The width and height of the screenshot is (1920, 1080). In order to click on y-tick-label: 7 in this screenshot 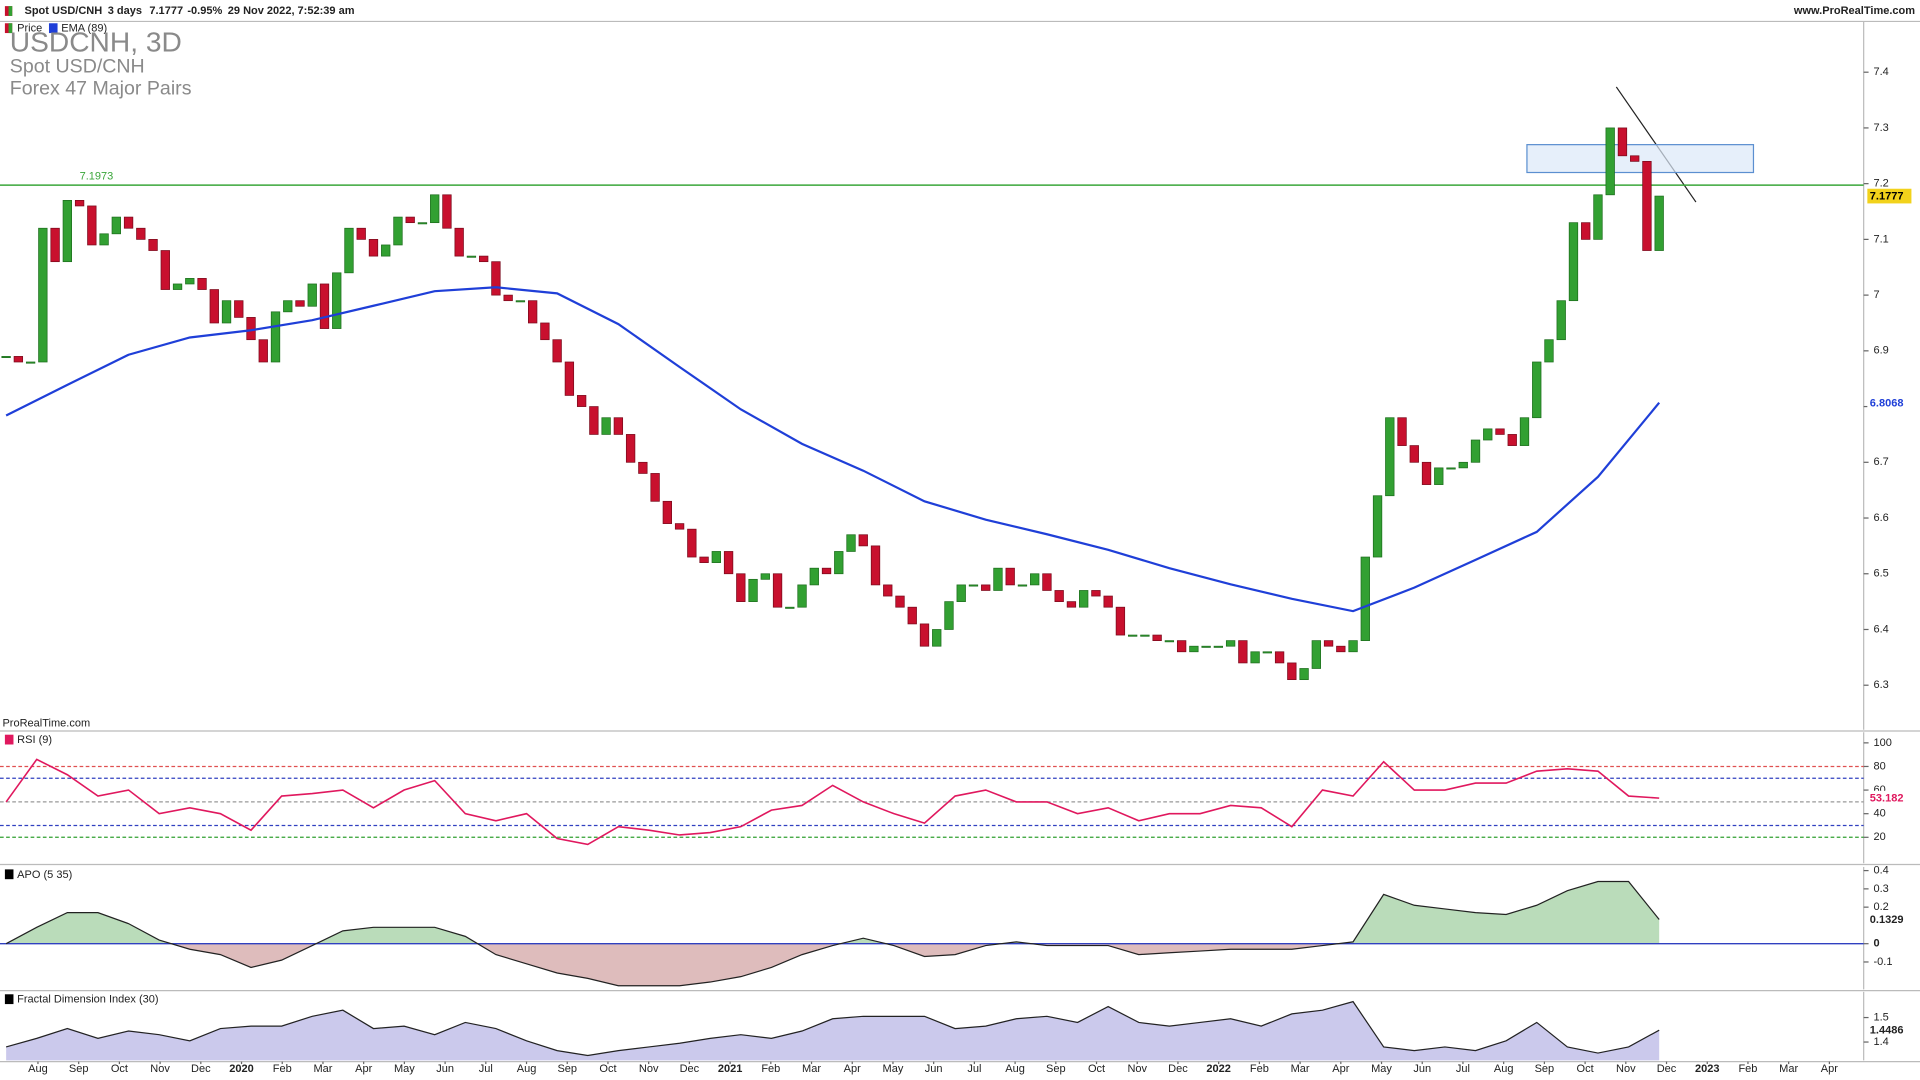, I will do `click(1876, 295)`.